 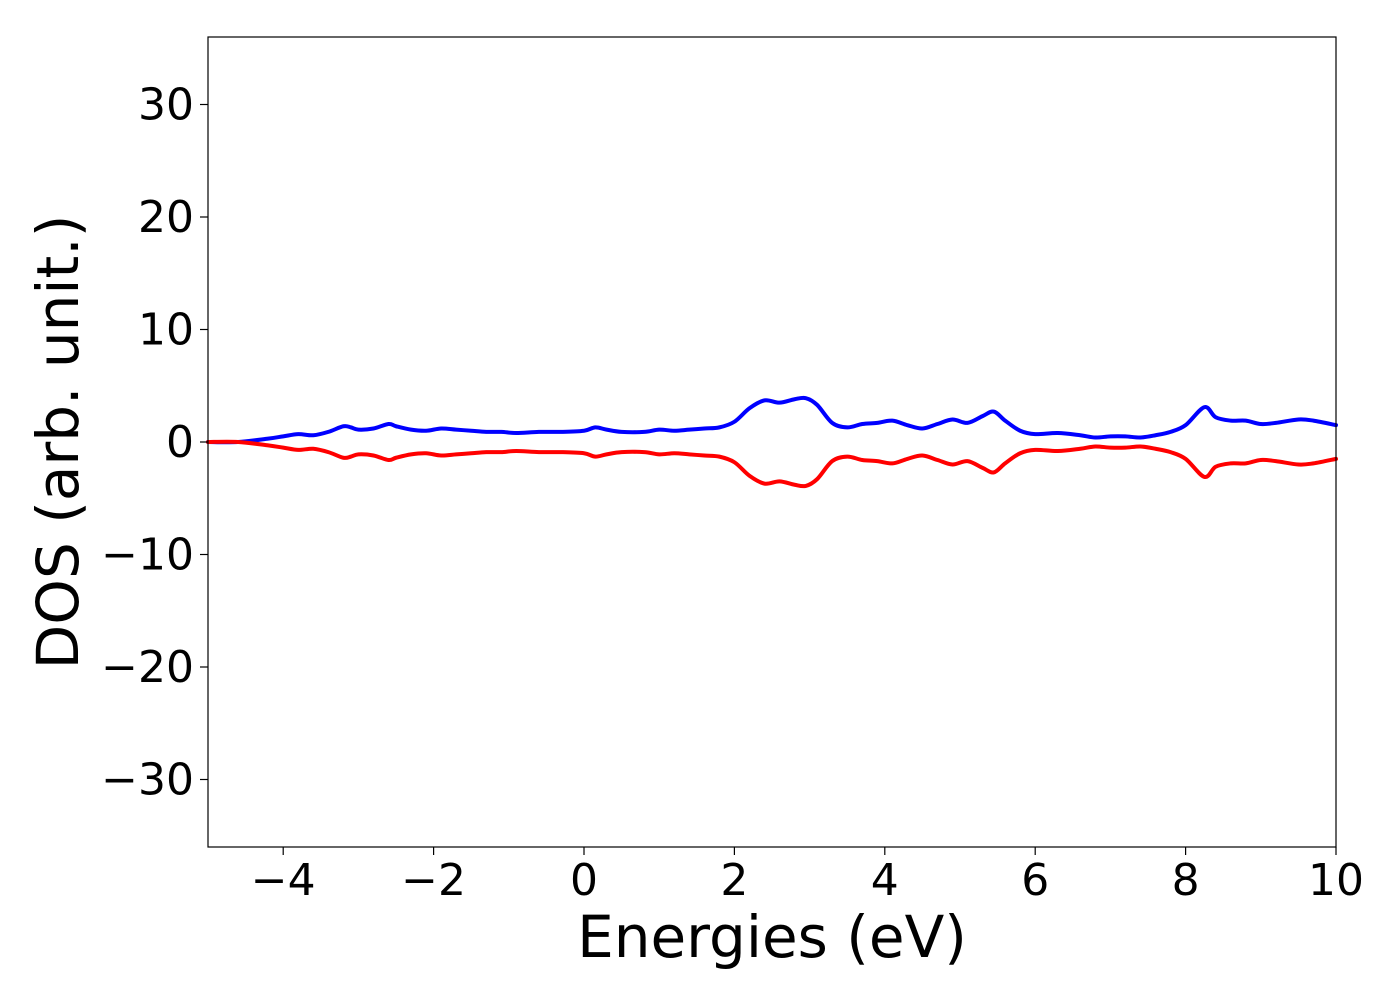 What do you see at coordinates (584, 880) in the screenshot?
I see `x-tick-label: 0` at bounding box center [584, 880].